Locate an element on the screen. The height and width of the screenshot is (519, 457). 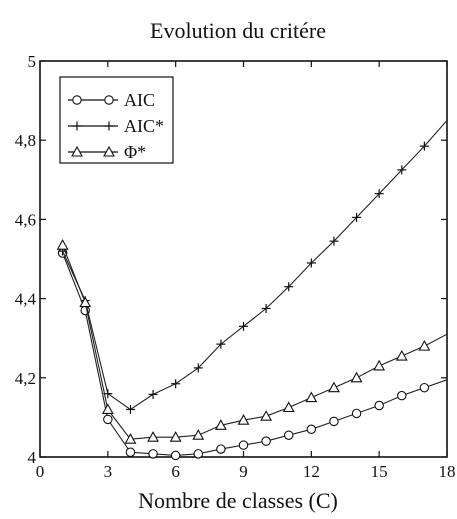
y-tick-label: 4,4 is located at coordinates (26, 299).